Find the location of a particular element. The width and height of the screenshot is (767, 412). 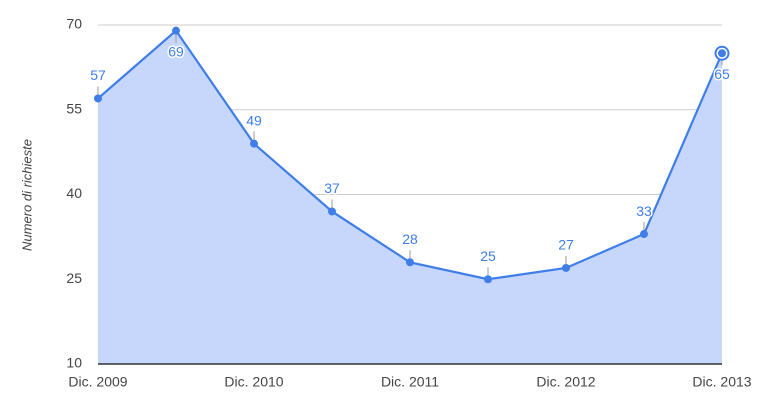

data-label: 28 is located at coordinates (410, 239).